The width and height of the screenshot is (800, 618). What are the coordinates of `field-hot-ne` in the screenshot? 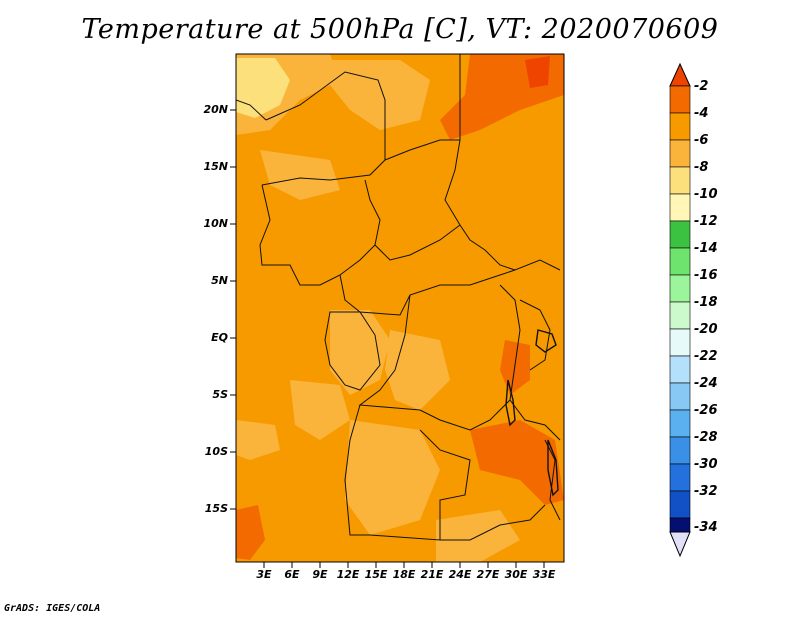 It's located at (537, 72).